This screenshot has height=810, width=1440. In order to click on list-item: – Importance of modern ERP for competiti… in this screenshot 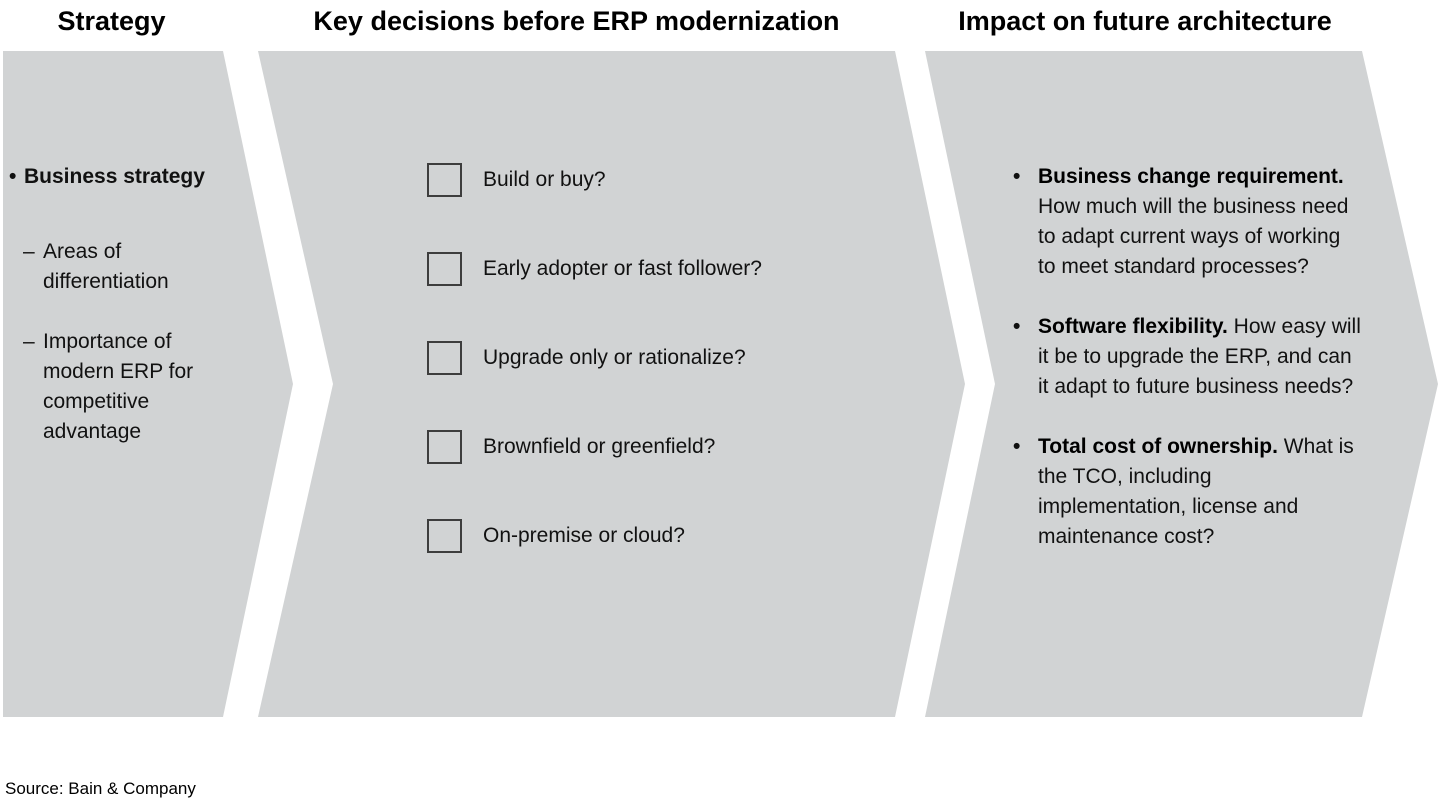, I will do `click(121, 387)`.